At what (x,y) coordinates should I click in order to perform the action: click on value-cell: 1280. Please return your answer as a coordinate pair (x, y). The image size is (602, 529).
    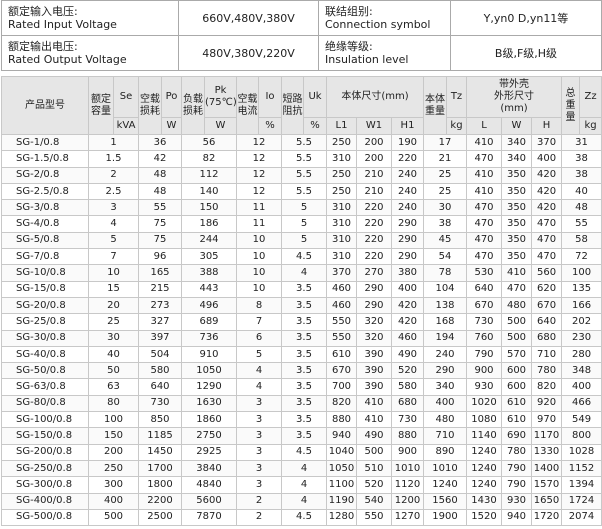
    Looking at the image, I should click on (341, 517).